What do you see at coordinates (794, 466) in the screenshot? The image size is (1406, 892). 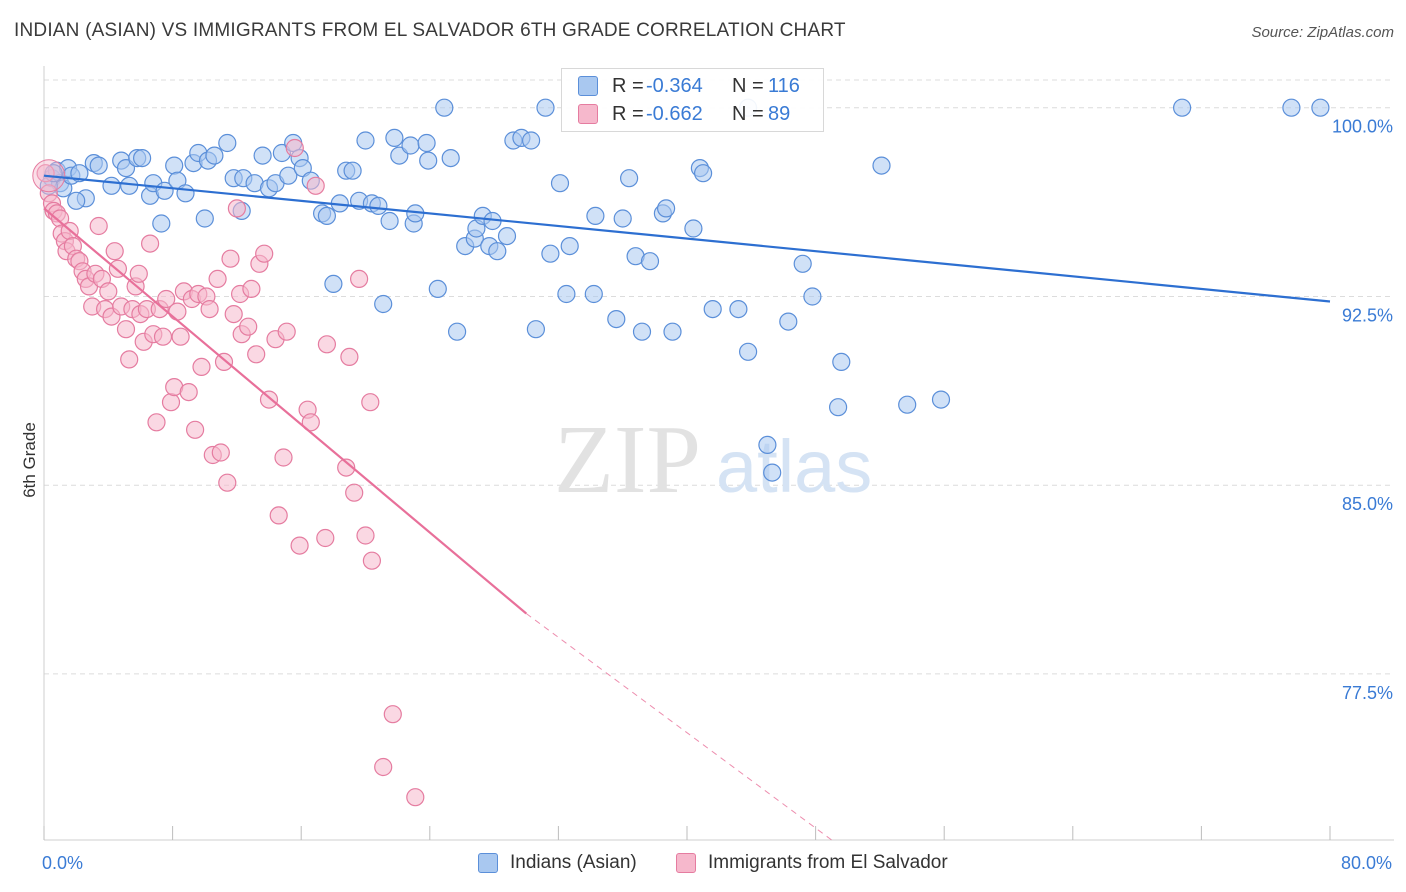 I see `watermark-atlas: atlas` at bounding box center [794, 466].